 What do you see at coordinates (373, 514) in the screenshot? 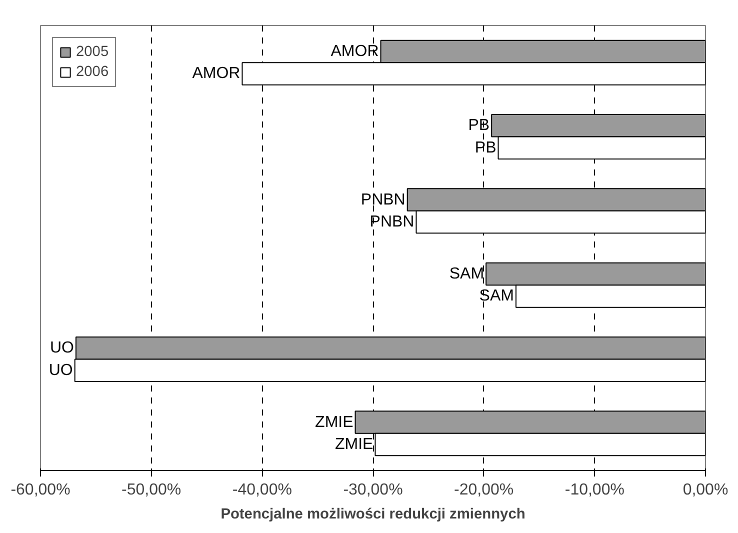
I see `x-axis-title: Potencjalne możliwości redukcji zmiennych` at bounding box center [373, 514].